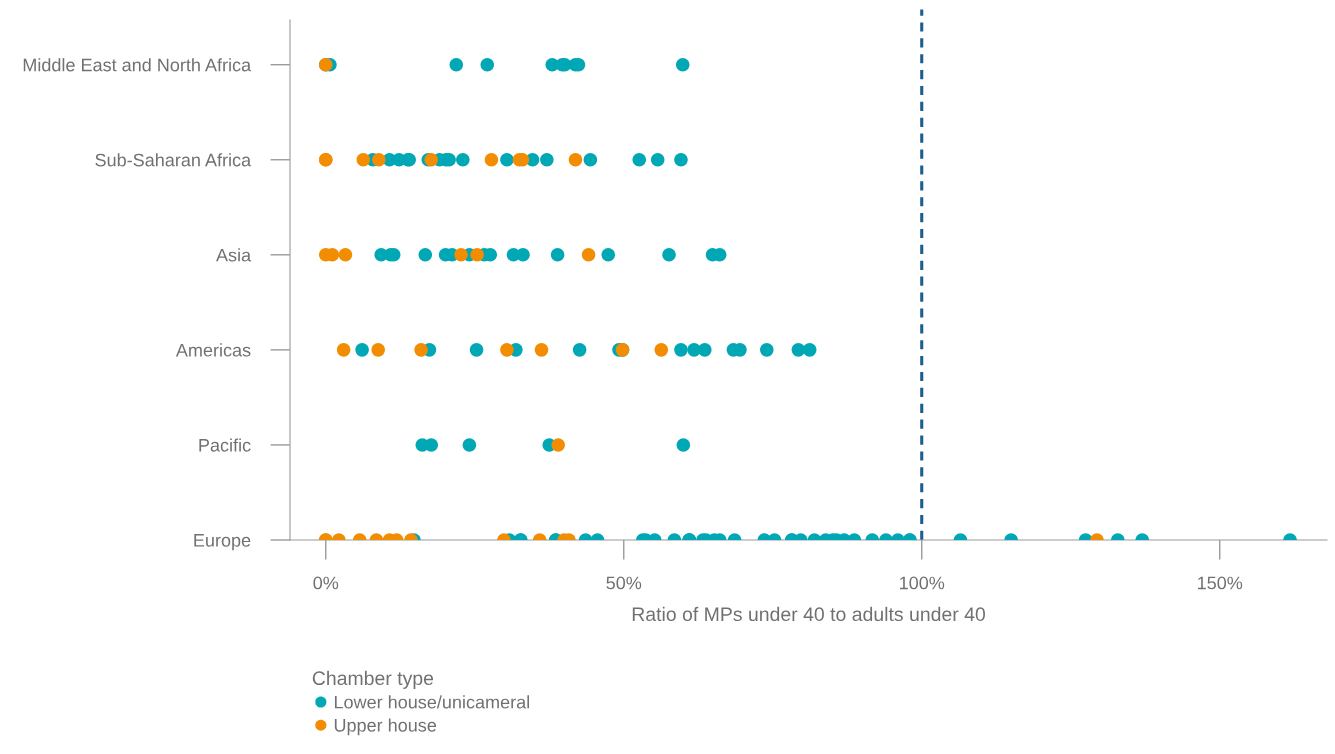  What do you see at coordinates (385, 727) in the screenshot?
I see `legend-label: Upper house` at bounding box center [385, 727].